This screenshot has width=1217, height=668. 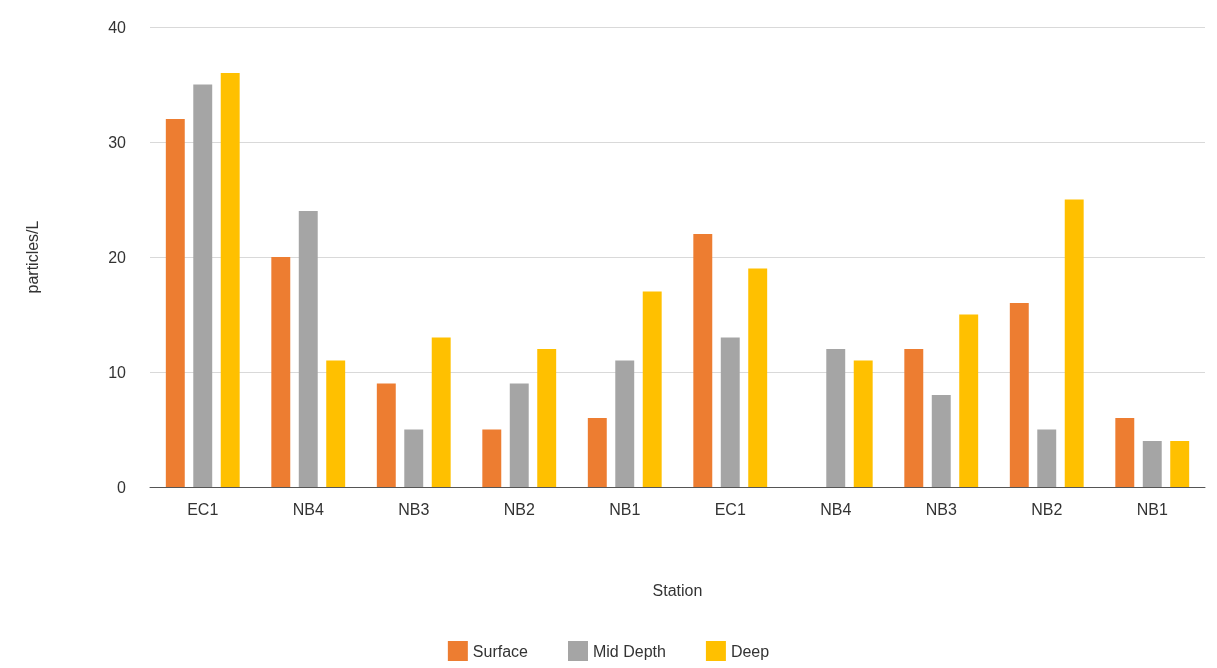 I want to click on y-tick-label: 40, so click(x=117, y=27).